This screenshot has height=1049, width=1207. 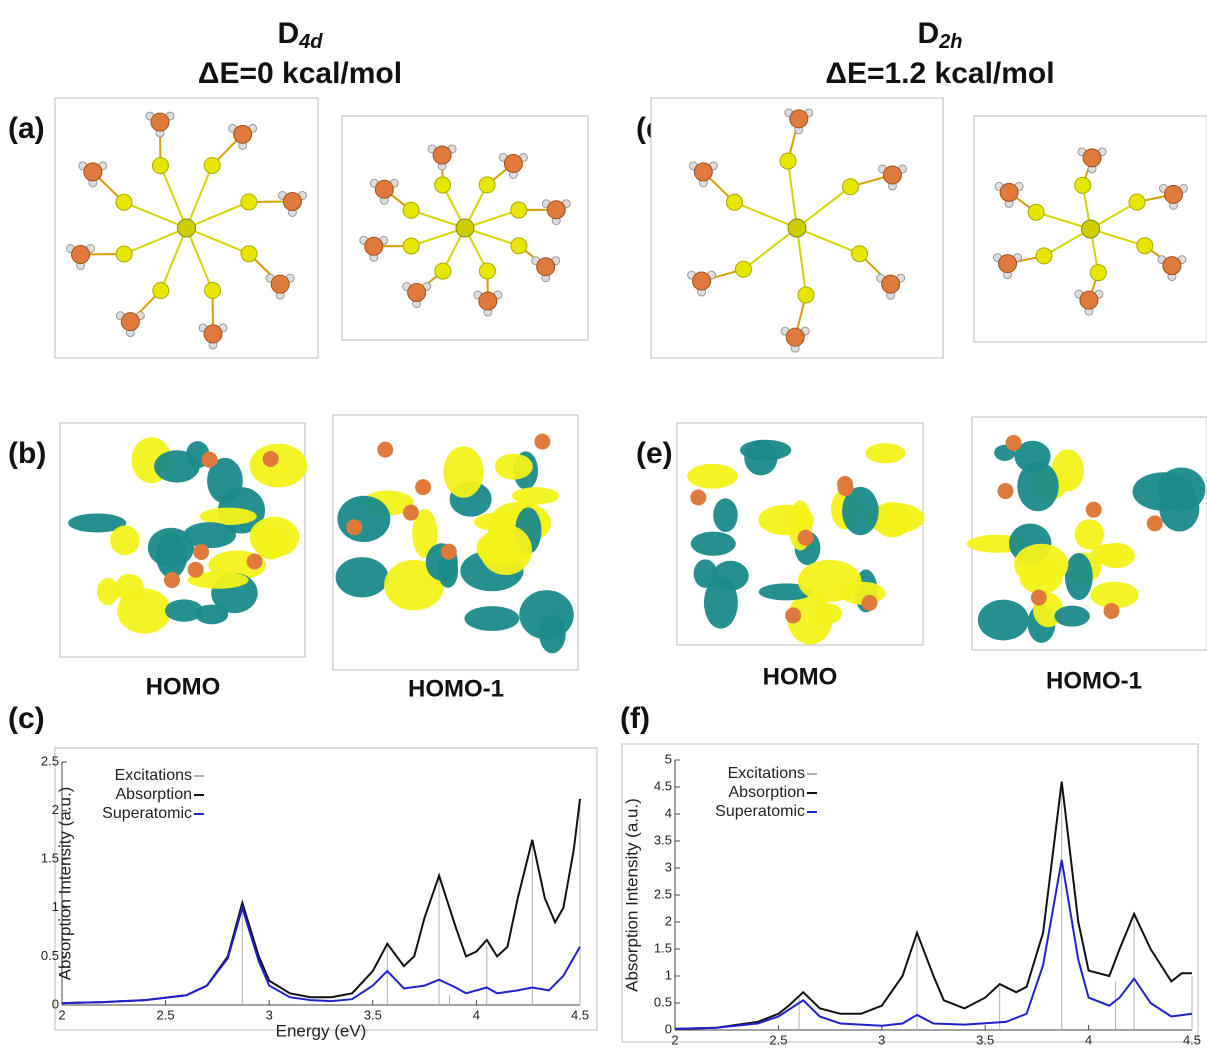 What do you see at coordinates (153, 775) in the screenshot?
I see `legend-label: Excitations` at bounding box center [153, 775].